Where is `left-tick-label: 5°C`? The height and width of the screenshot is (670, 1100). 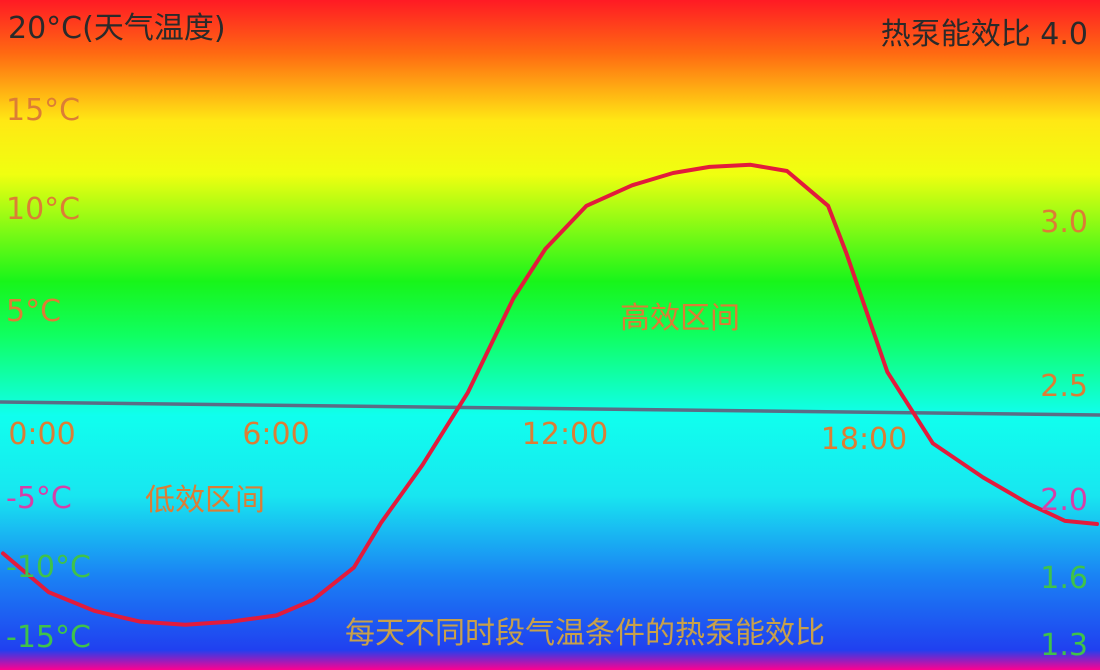 left-tick-label: 5°C is located at coordinates (33, 311).